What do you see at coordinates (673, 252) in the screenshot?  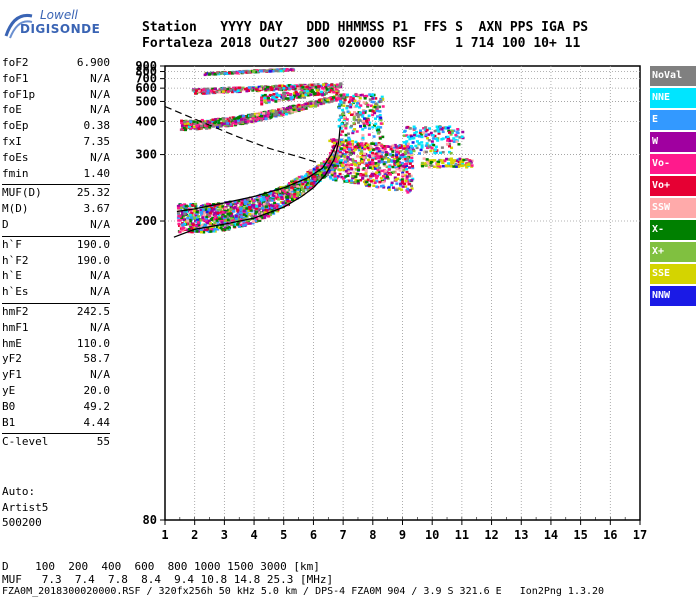 I see `legend-item-x: X+` at bounding box center [673, 252].